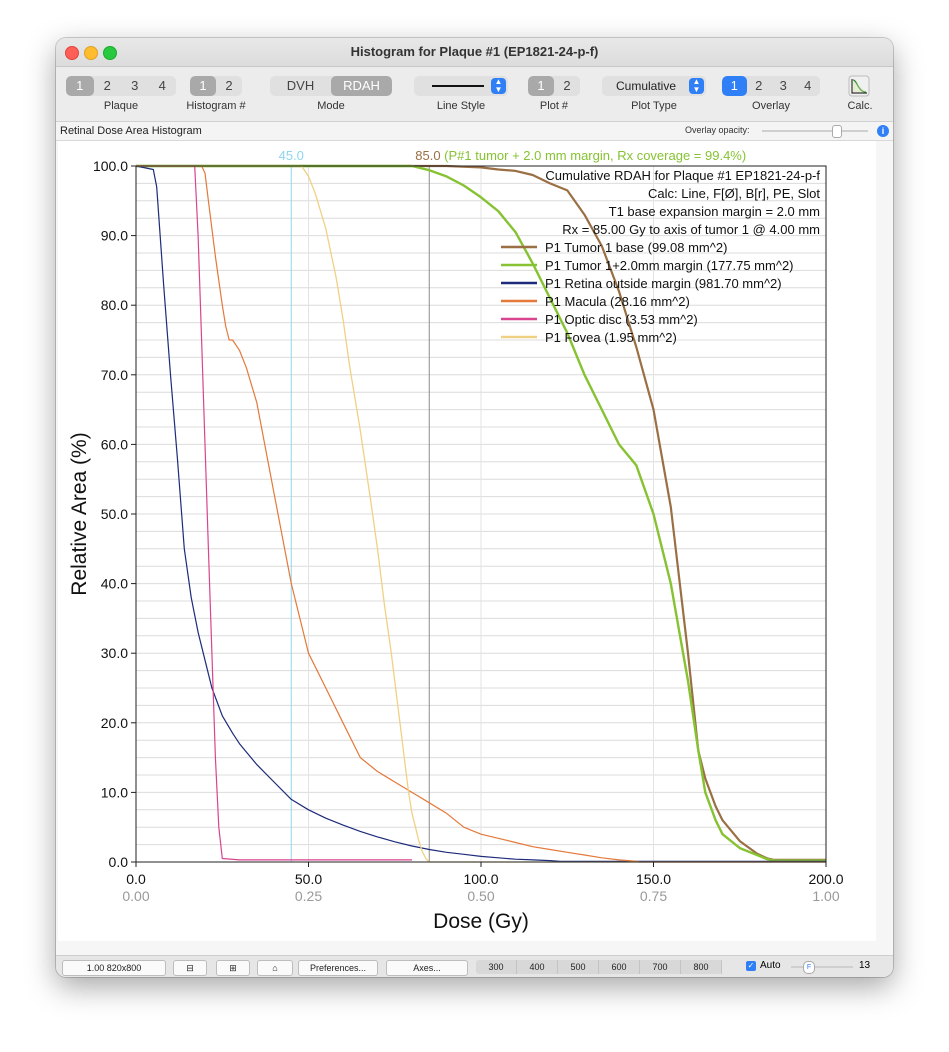 Image resolution: width=949 pixels, height=1052 pixels. What do you see at coordinates (480, 879) in the screenshot?
I see `x-tick-label: 100.0` at bounding box center [480, 879].